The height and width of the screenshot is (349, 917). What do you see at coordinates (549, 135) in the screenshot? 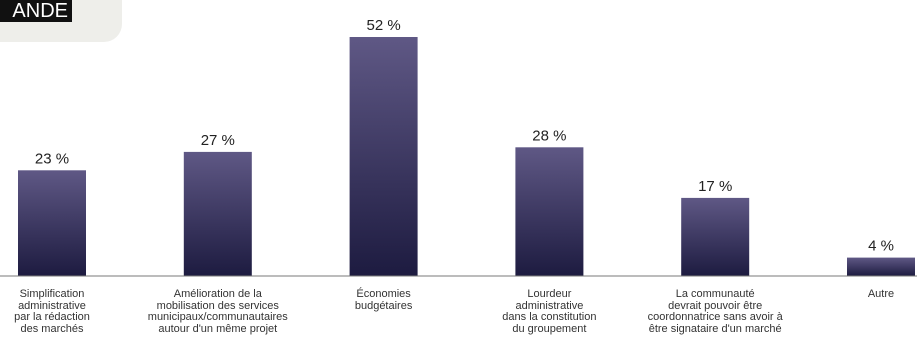
I see `data-label-4: 28 %` at bounding box center [549, 135].